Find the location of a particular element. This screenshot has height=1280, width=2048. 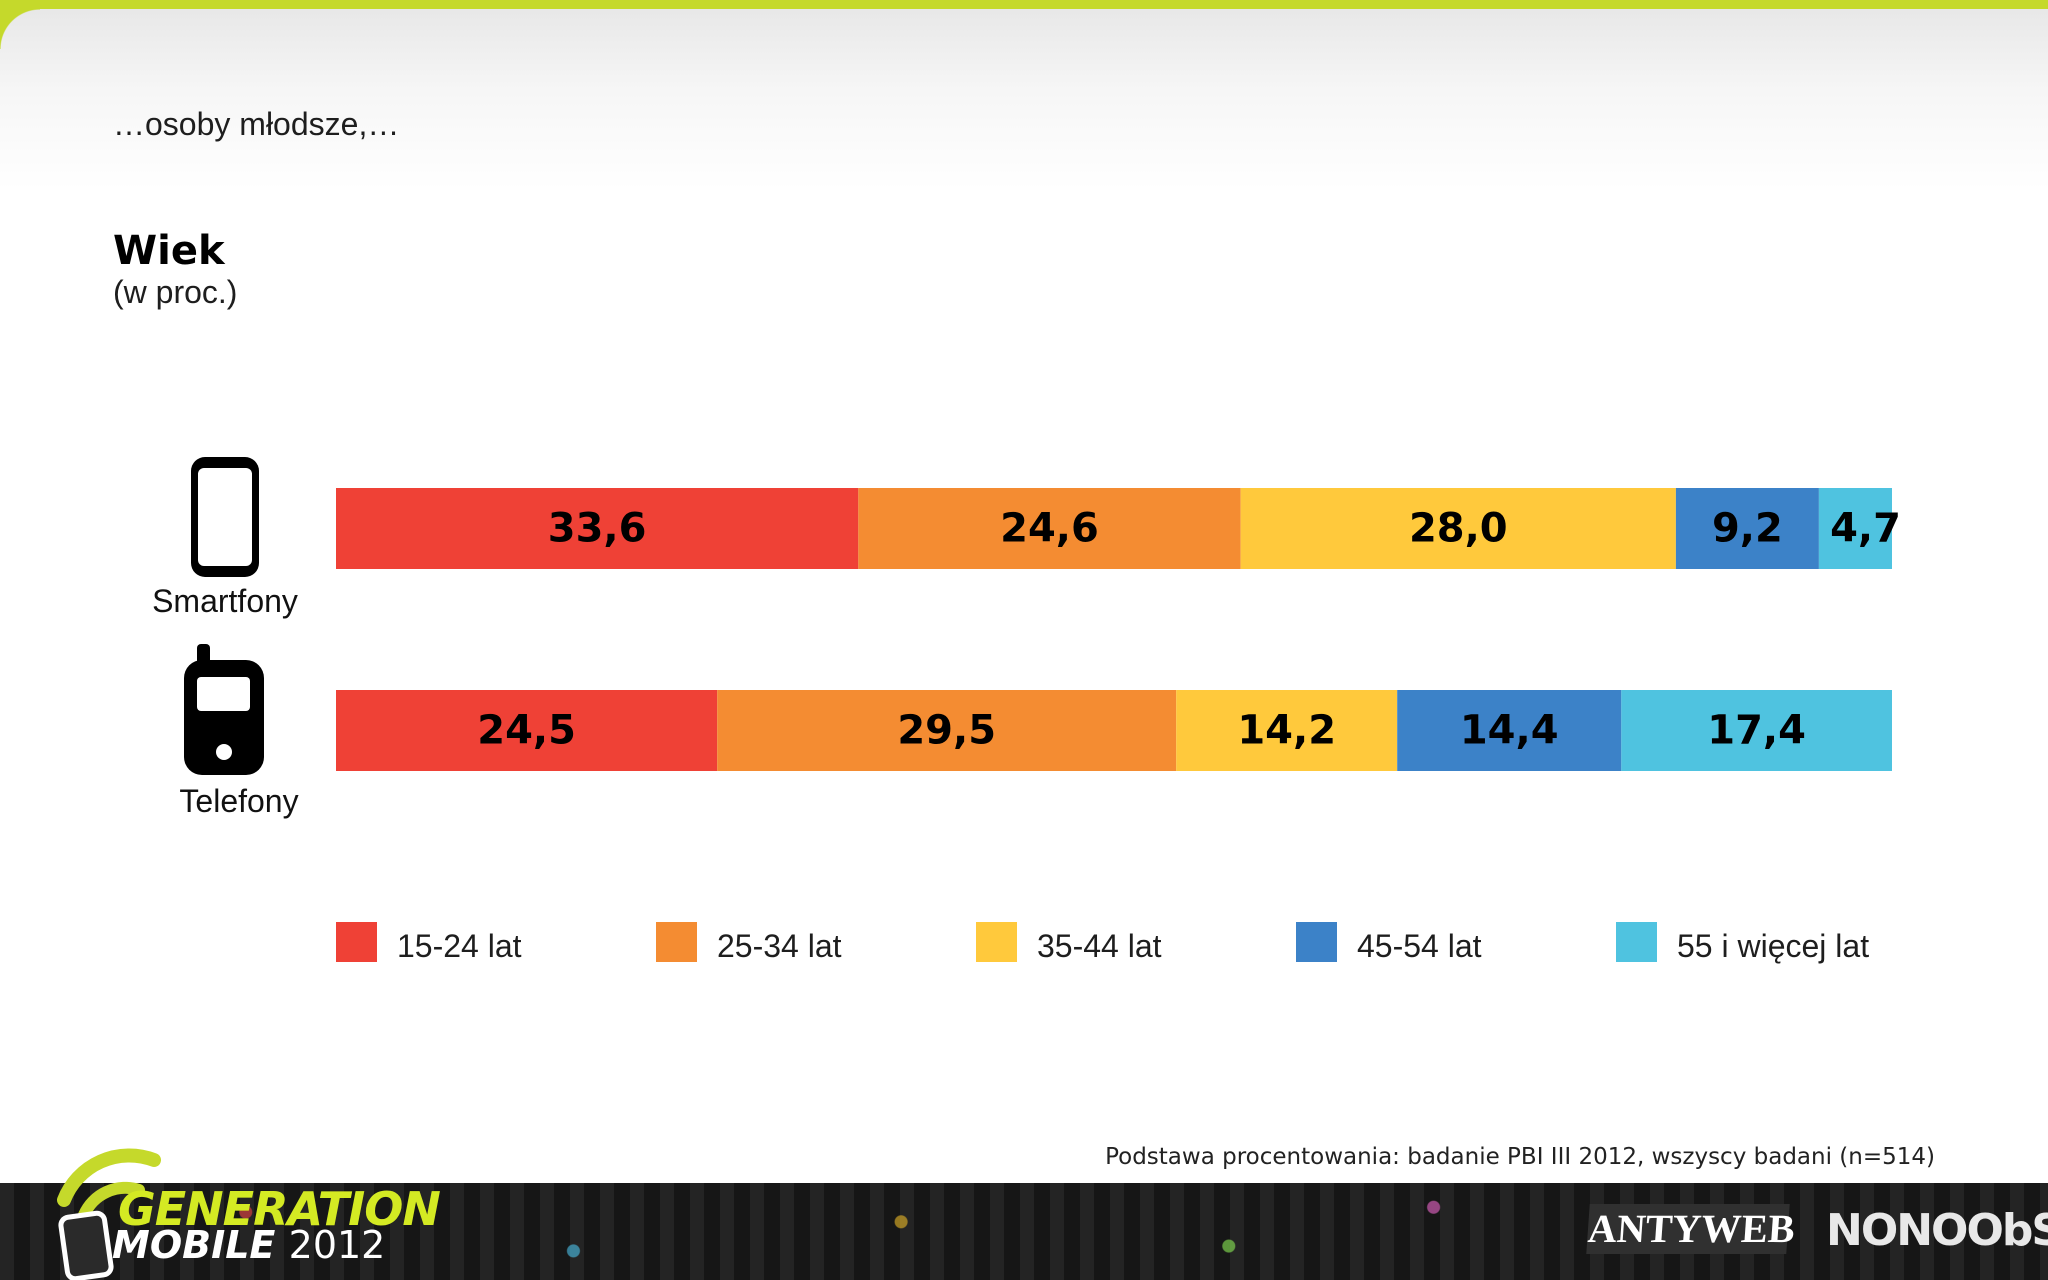

chart-unit-label: (w proc.) is located at coordinates (175, 292).